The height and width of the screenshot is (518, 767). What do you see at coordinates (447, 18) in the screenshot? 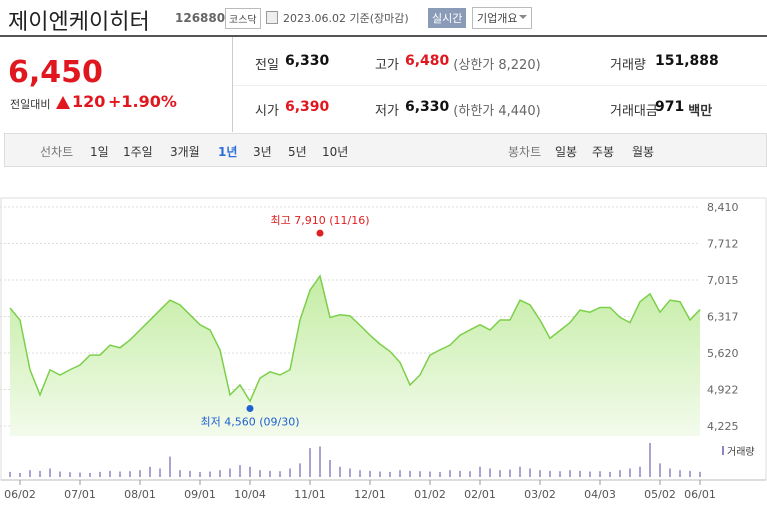
I see `realtime-button: 실시간` at bounding box center [447, 18].